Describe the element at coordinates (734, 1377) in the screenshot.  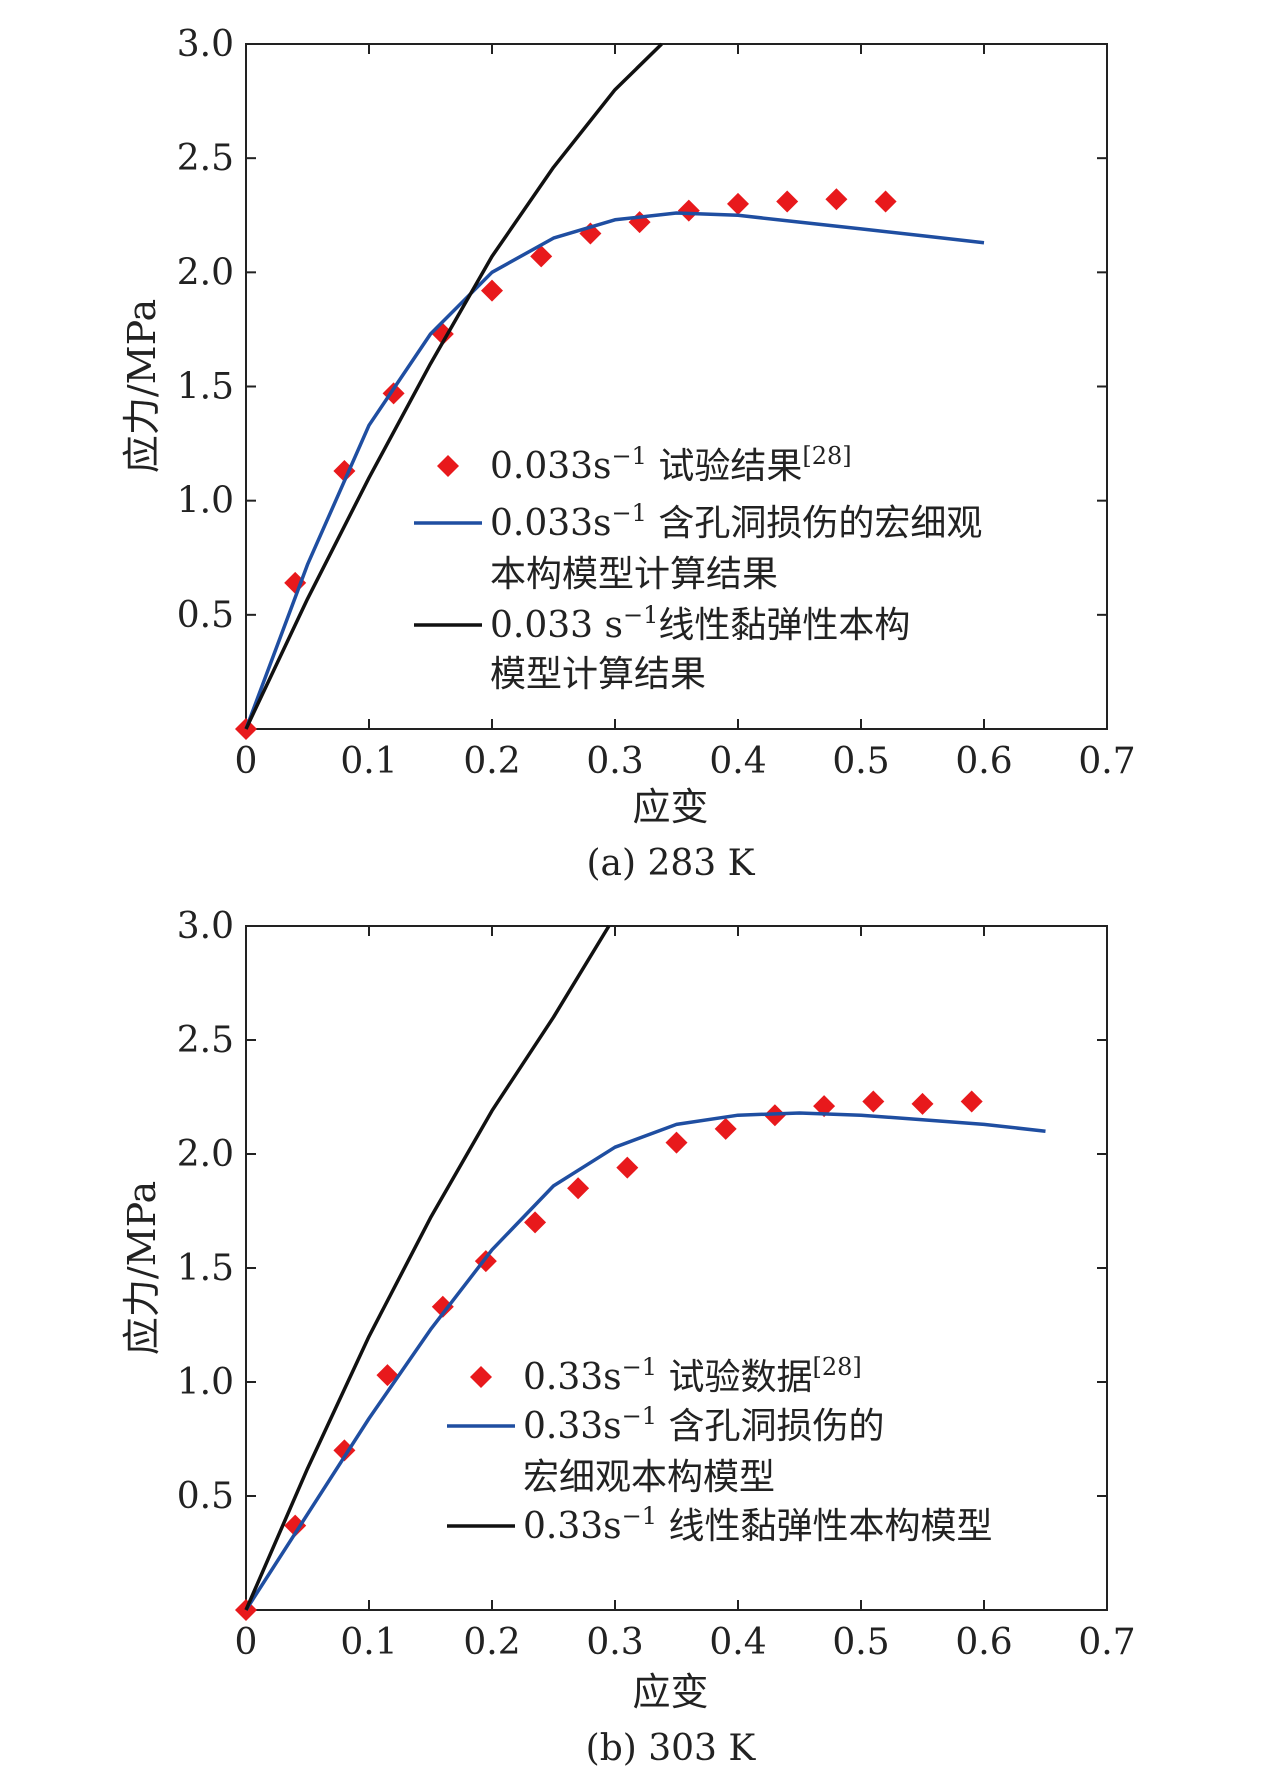
I see `legend-description: 试验数据` at that location.